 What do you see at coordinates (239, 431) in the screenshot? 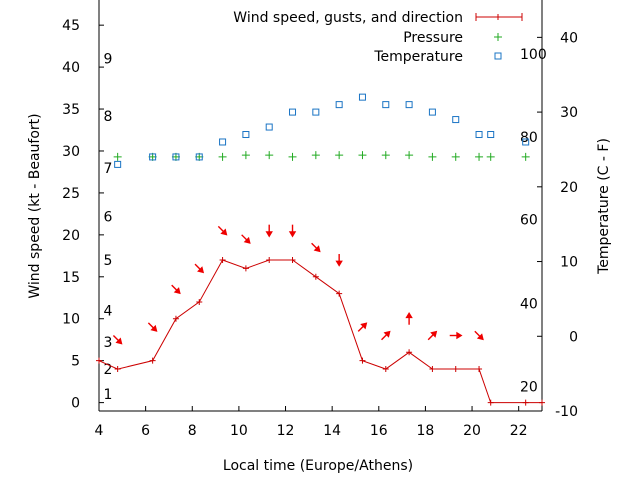
I see `x-tick-label: 10` at bounding box center [239, 431].